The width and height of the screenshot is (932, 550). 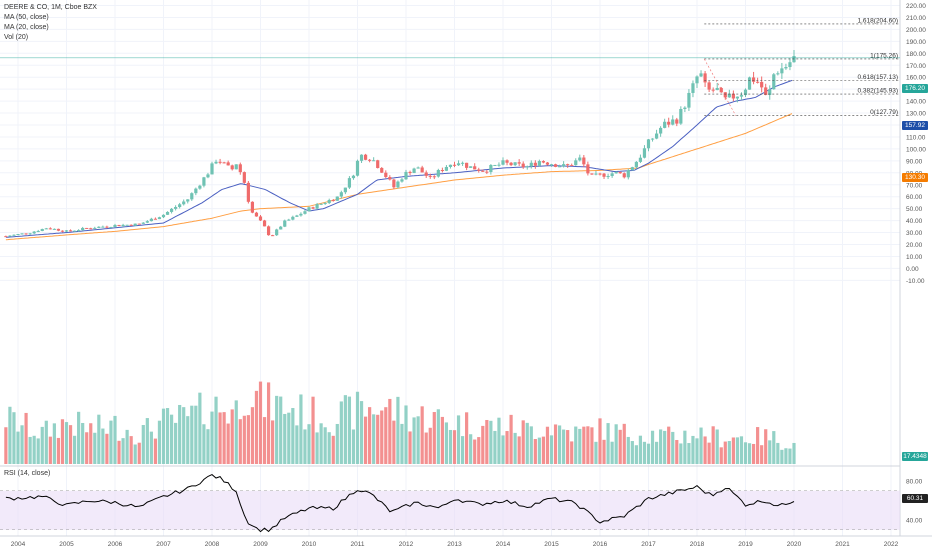 What do you see at coordinates (600, 544) in the screenshot?
I see `year-tick-label: 2016` at bounding box center [600, 544].